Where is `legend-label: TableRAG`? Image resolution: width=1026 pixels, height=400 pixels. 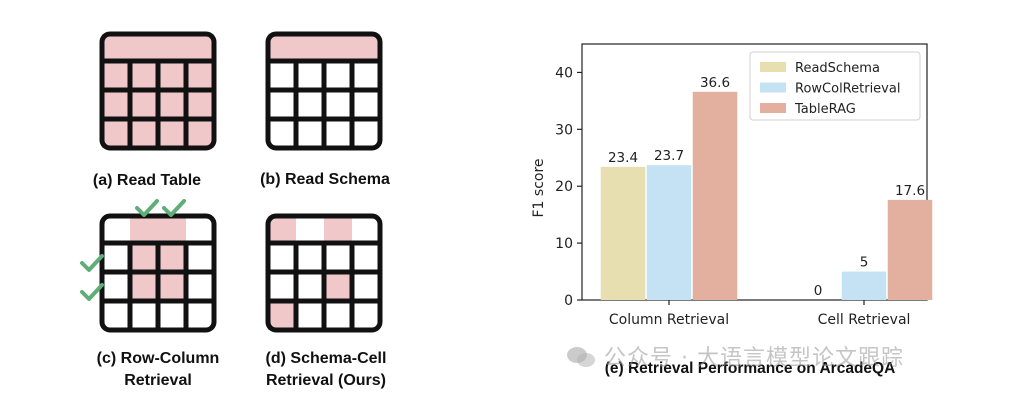
legend-label: TableRAG is located at coordinates (825, 109).